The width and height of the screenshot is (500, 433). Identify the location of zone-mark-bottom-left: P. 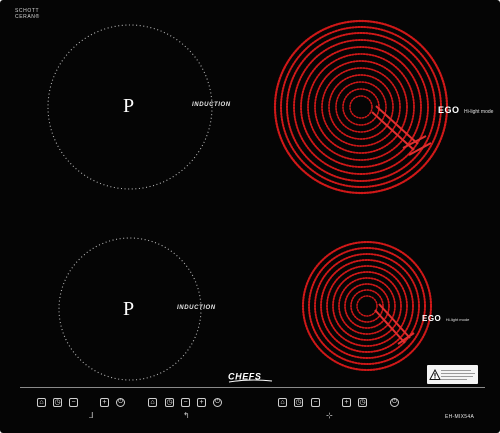
(129, 309).